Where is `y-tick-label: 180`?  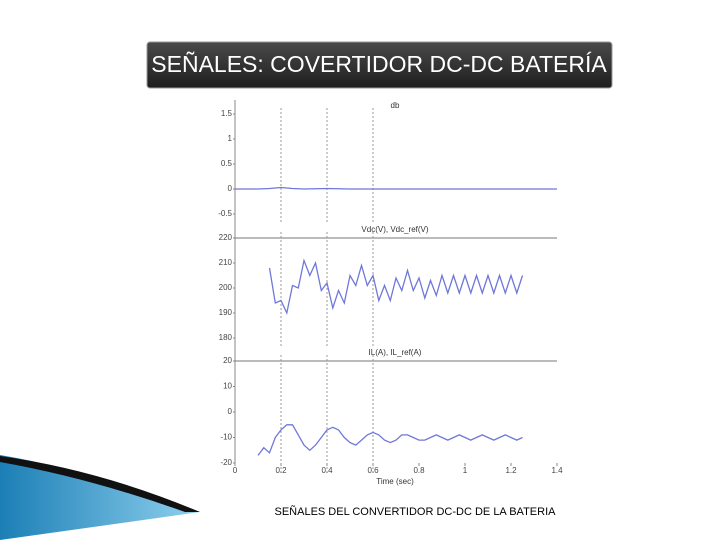
y-tick-label: 180 is located at coordinates (226, 337).